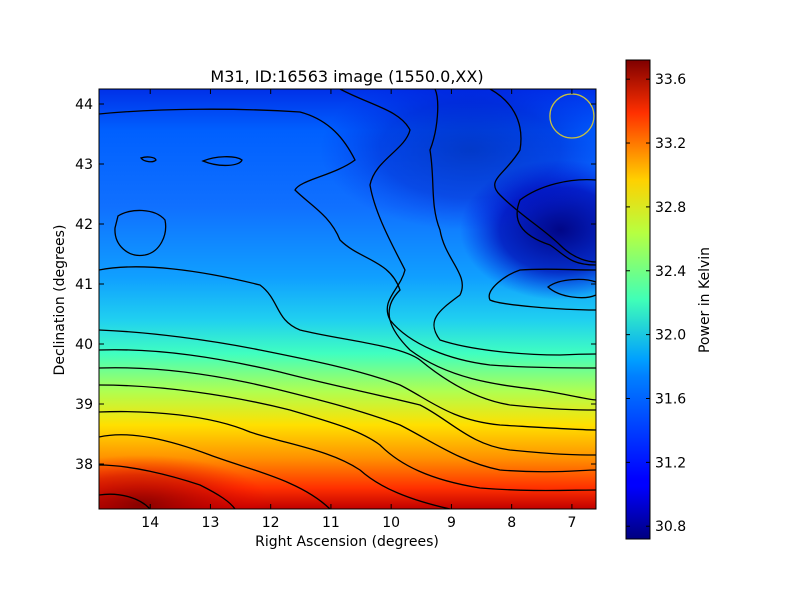 Image resolution: width=800 pixels, height=600 pixels. What do you see at coordinates (705, 300) in the screenshot?
I see `colorbar-label: Power in Kelvin` at bounding box center [705, 300].